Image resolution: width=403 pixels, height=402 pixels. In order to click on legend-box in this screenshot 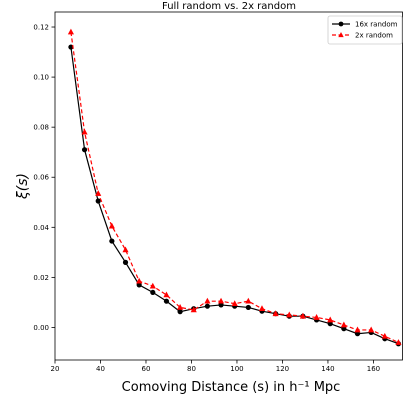, I will do `click(365, 30)`.